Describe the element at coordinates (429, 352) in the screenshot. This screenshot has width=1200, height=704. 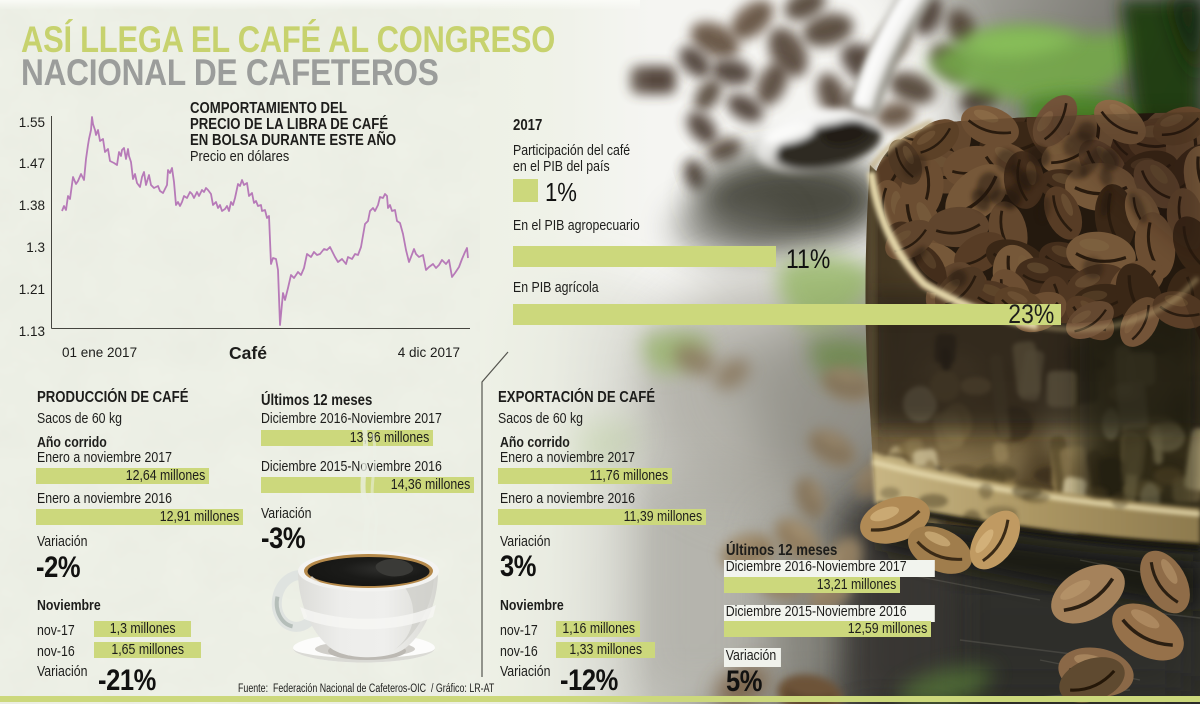
I see `svg-text: 4 dic 2017` at that location.